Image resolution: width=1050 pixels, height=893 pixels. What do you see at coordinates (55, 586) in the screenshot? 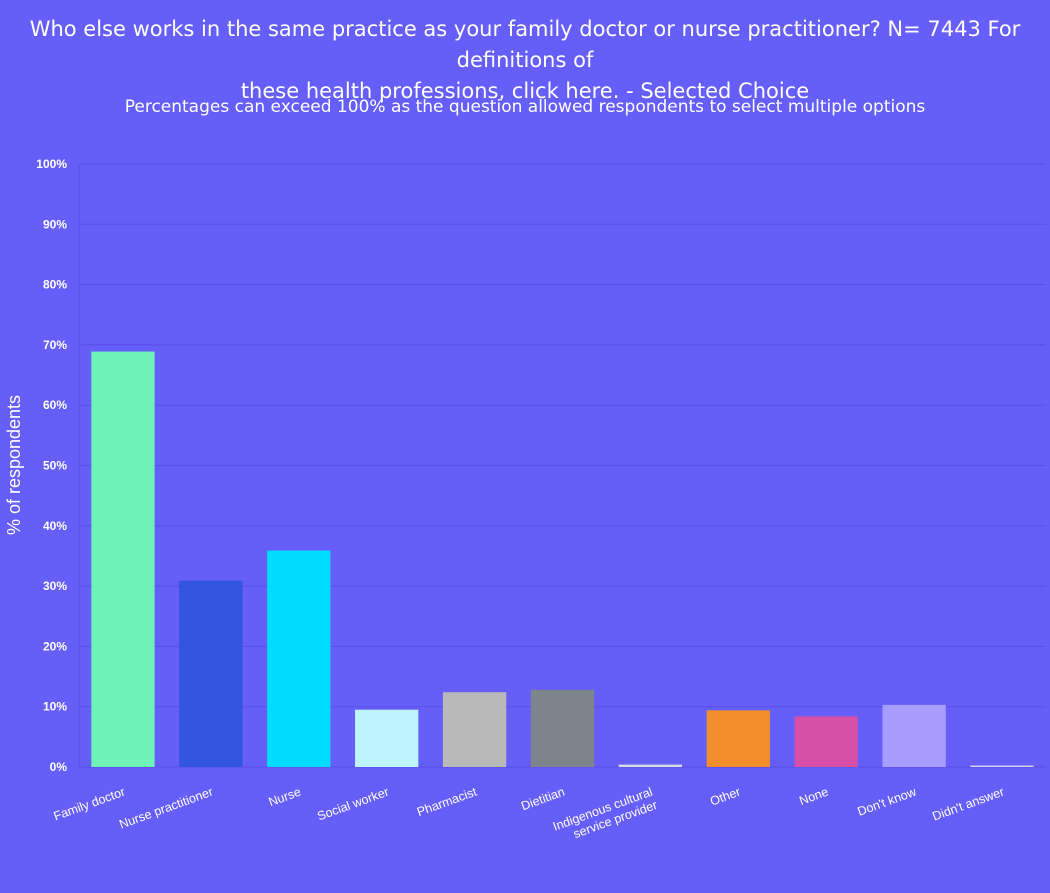
I see `y-tick-label: 30%` at bounding box center [55, 586].